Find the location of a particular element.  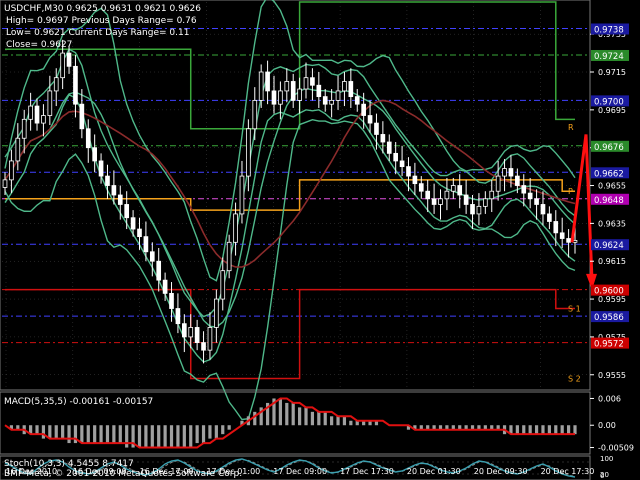

level-label: S 1 is located at coordinates (574, 309).